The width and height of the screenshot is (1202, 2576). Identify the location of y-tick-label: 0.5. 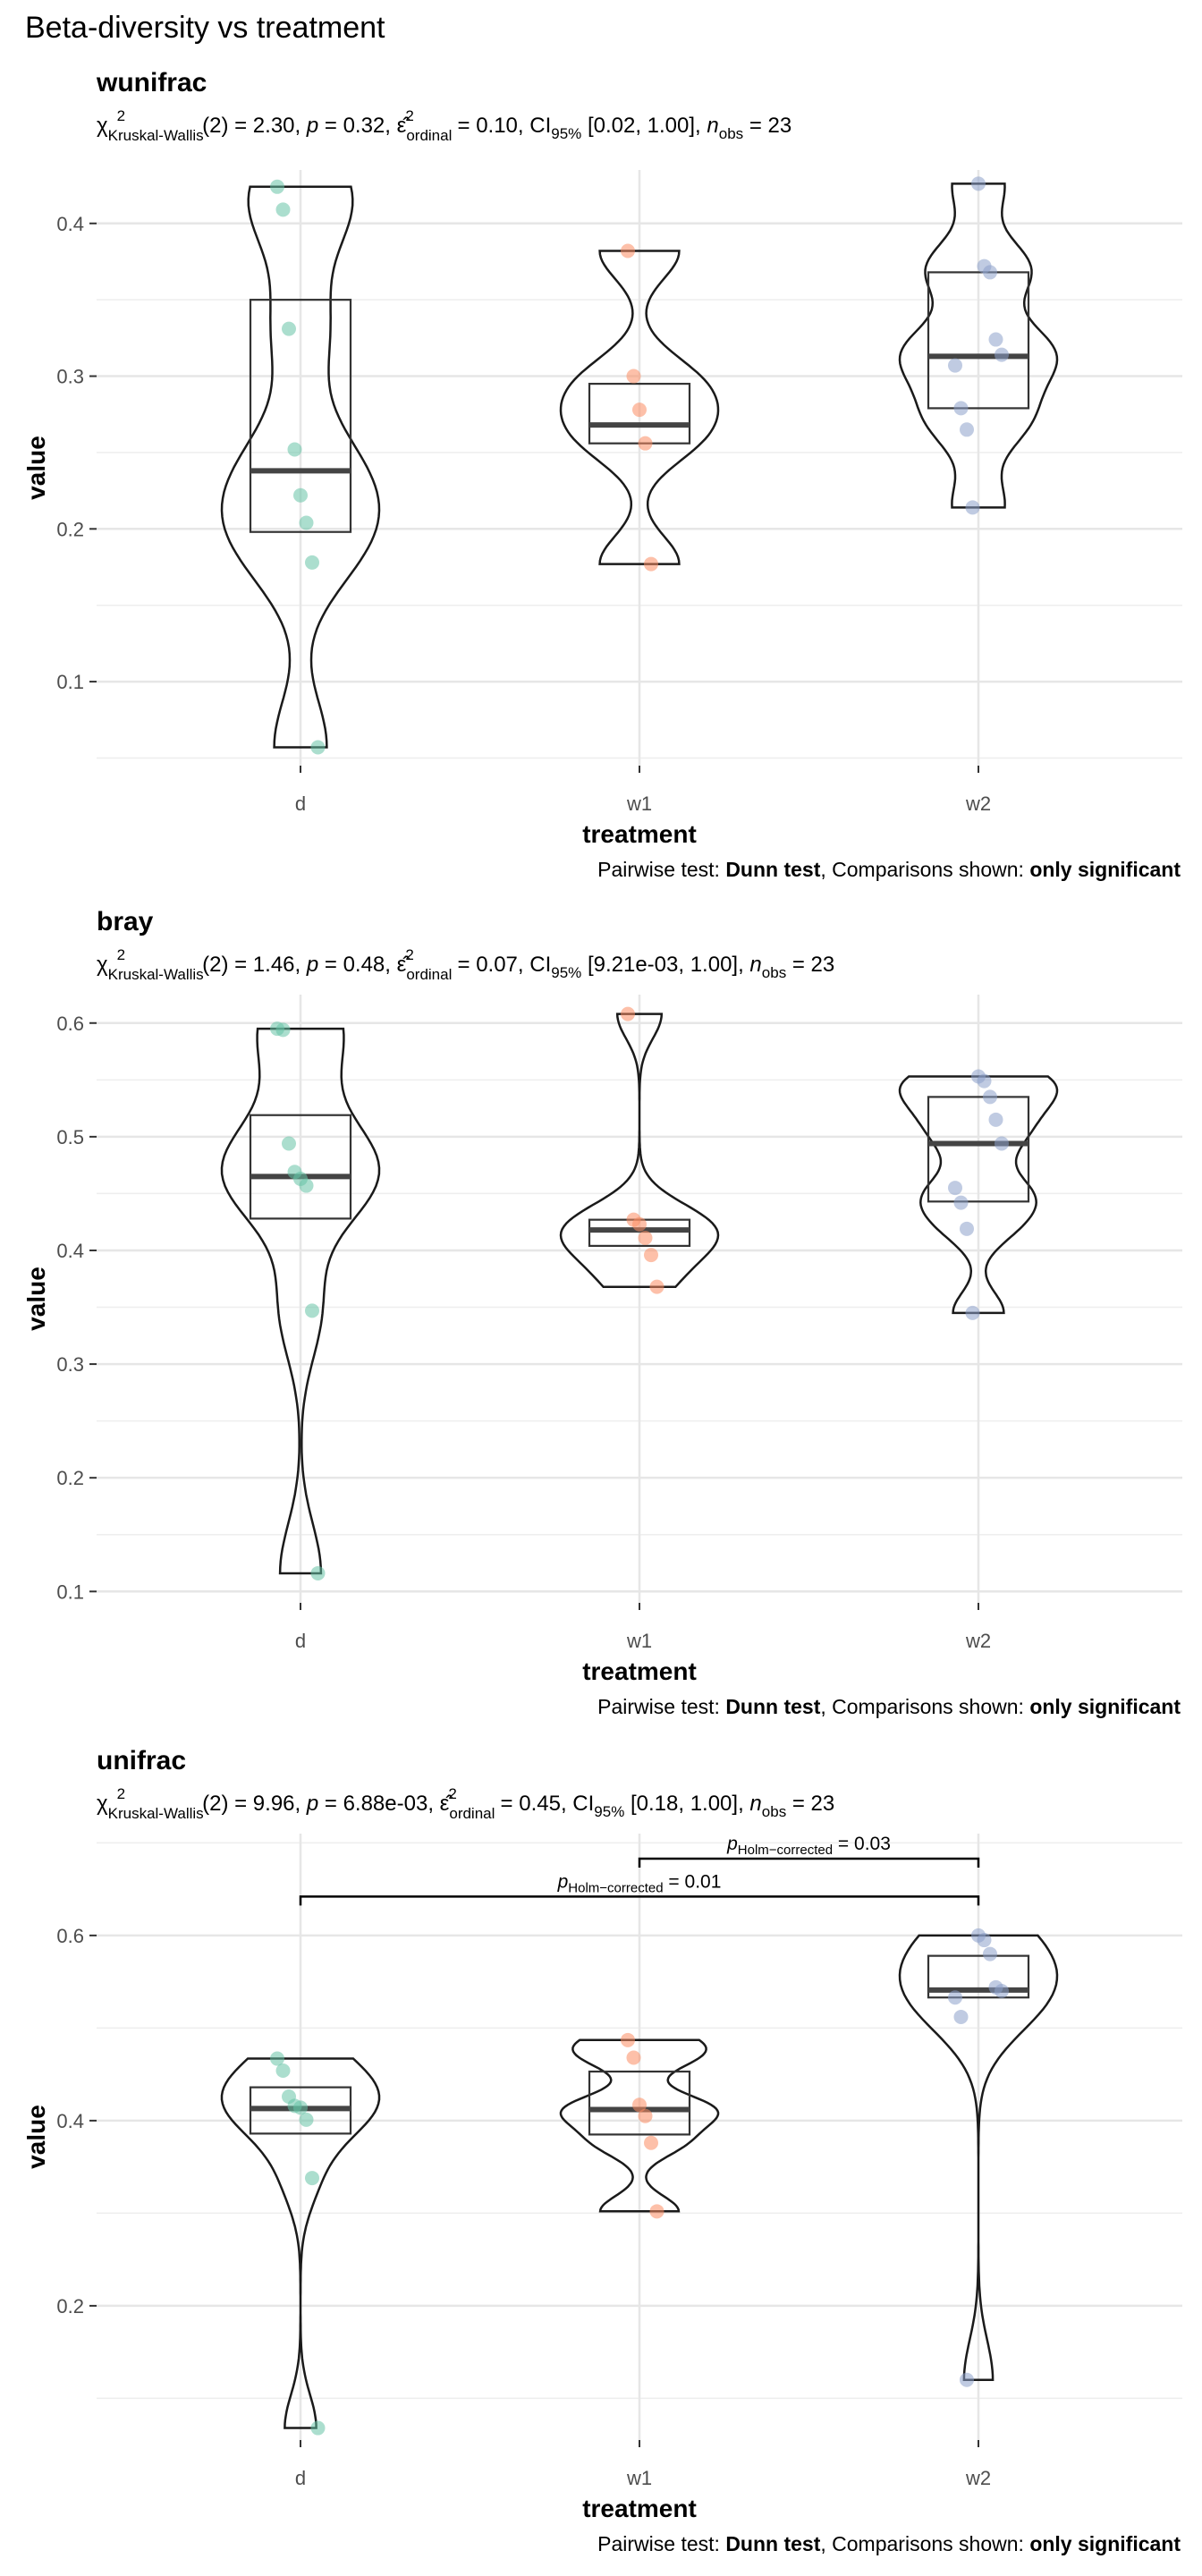
(70, 1137).